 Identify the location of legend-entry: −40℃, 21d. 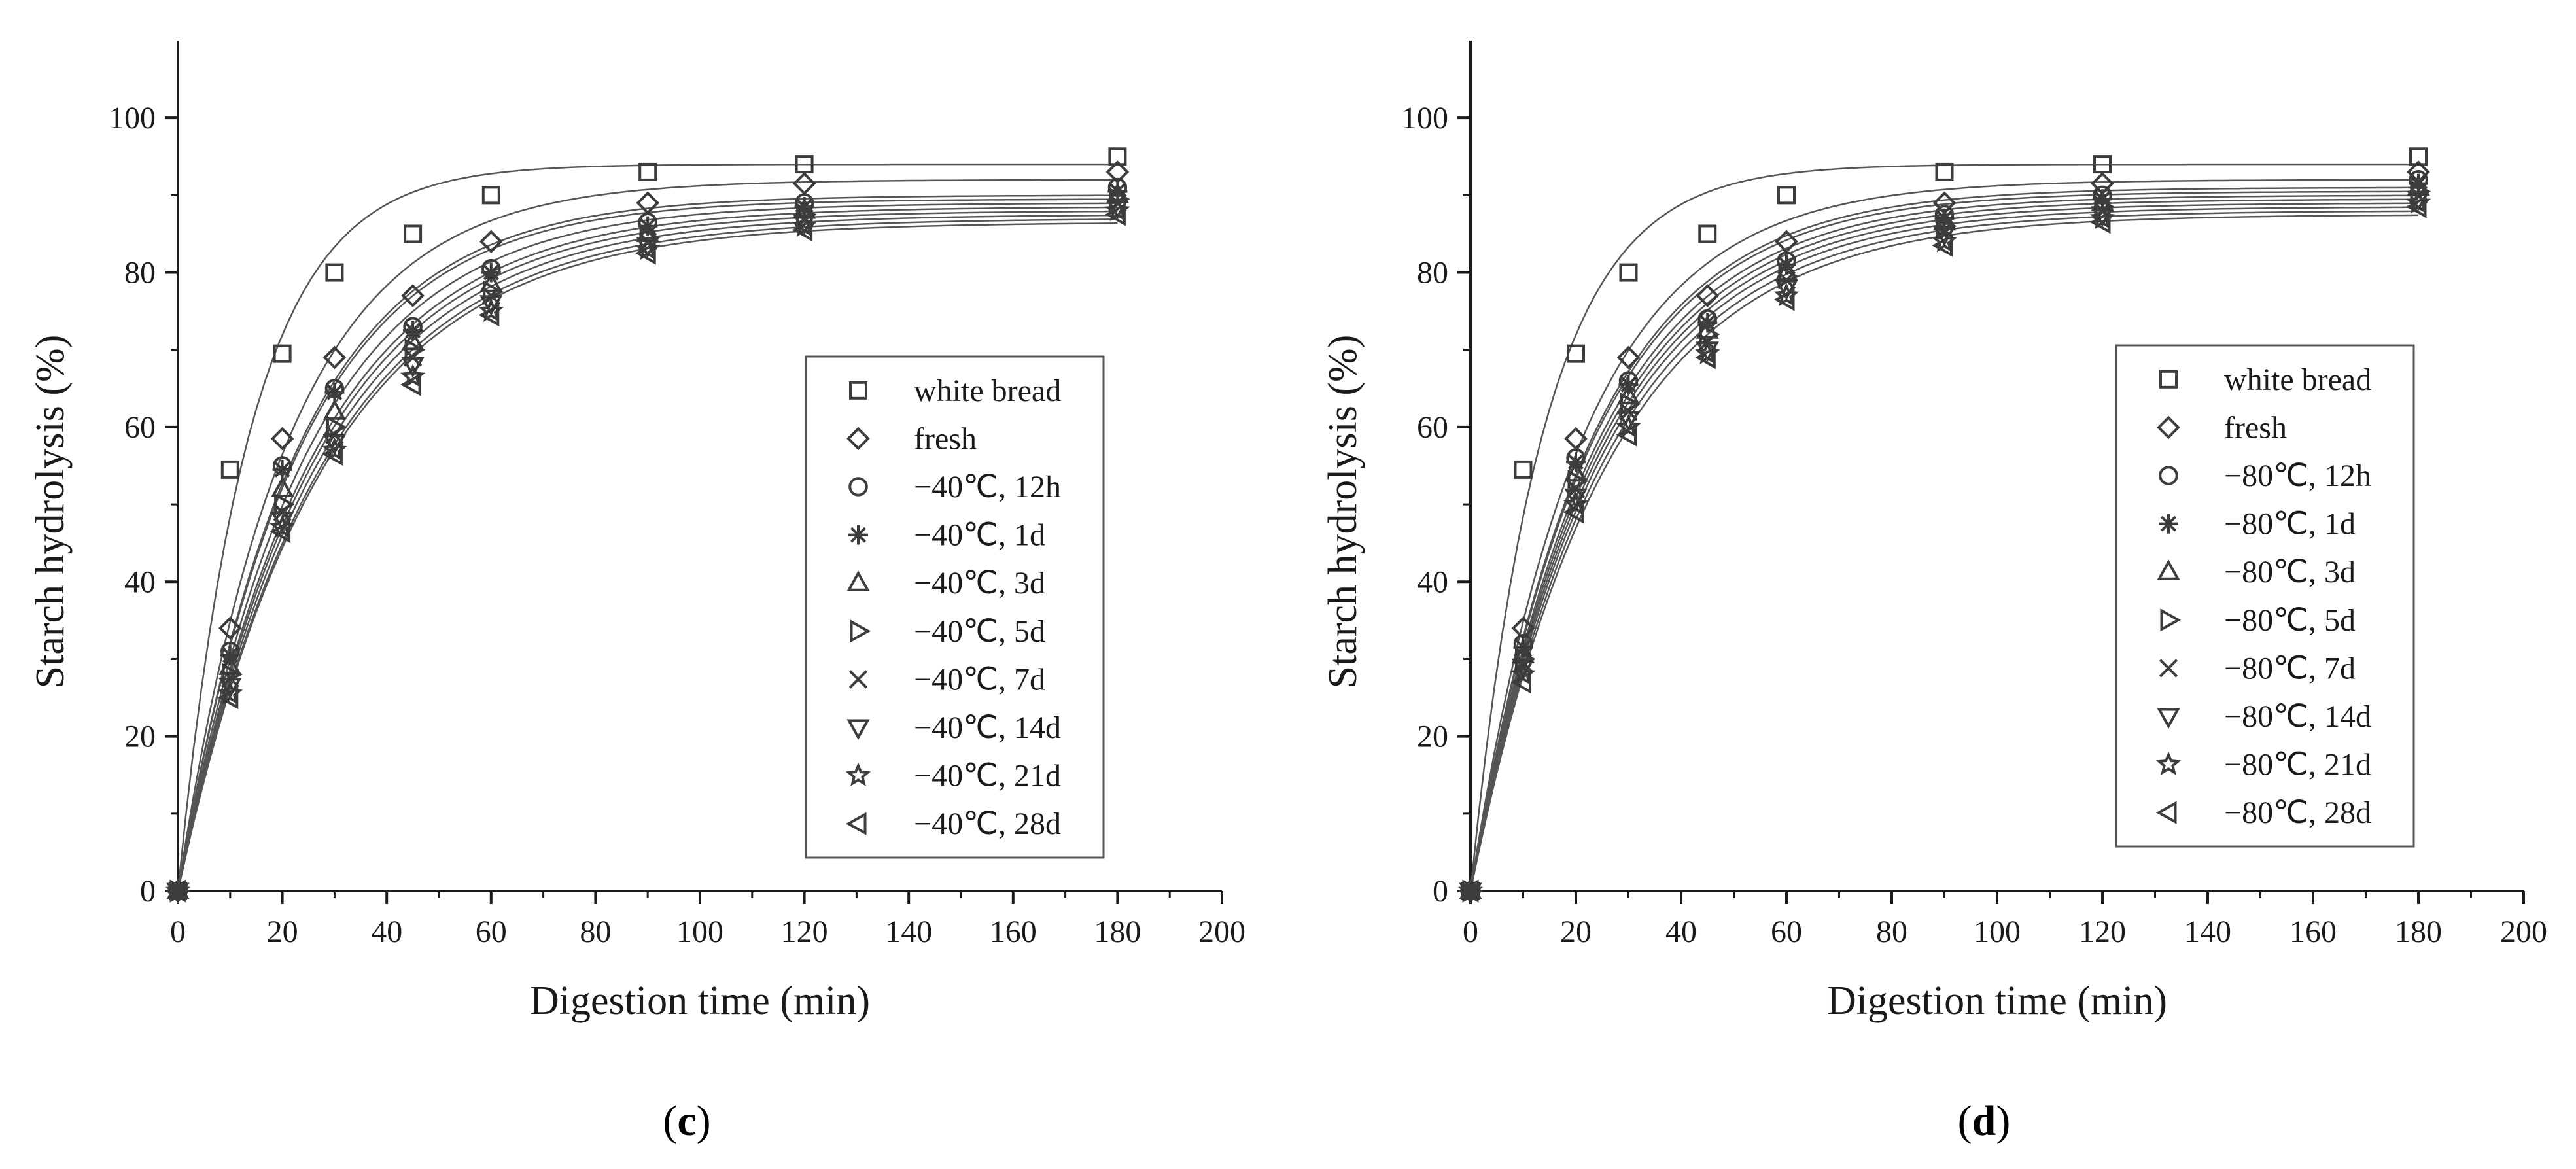
(953, 777).